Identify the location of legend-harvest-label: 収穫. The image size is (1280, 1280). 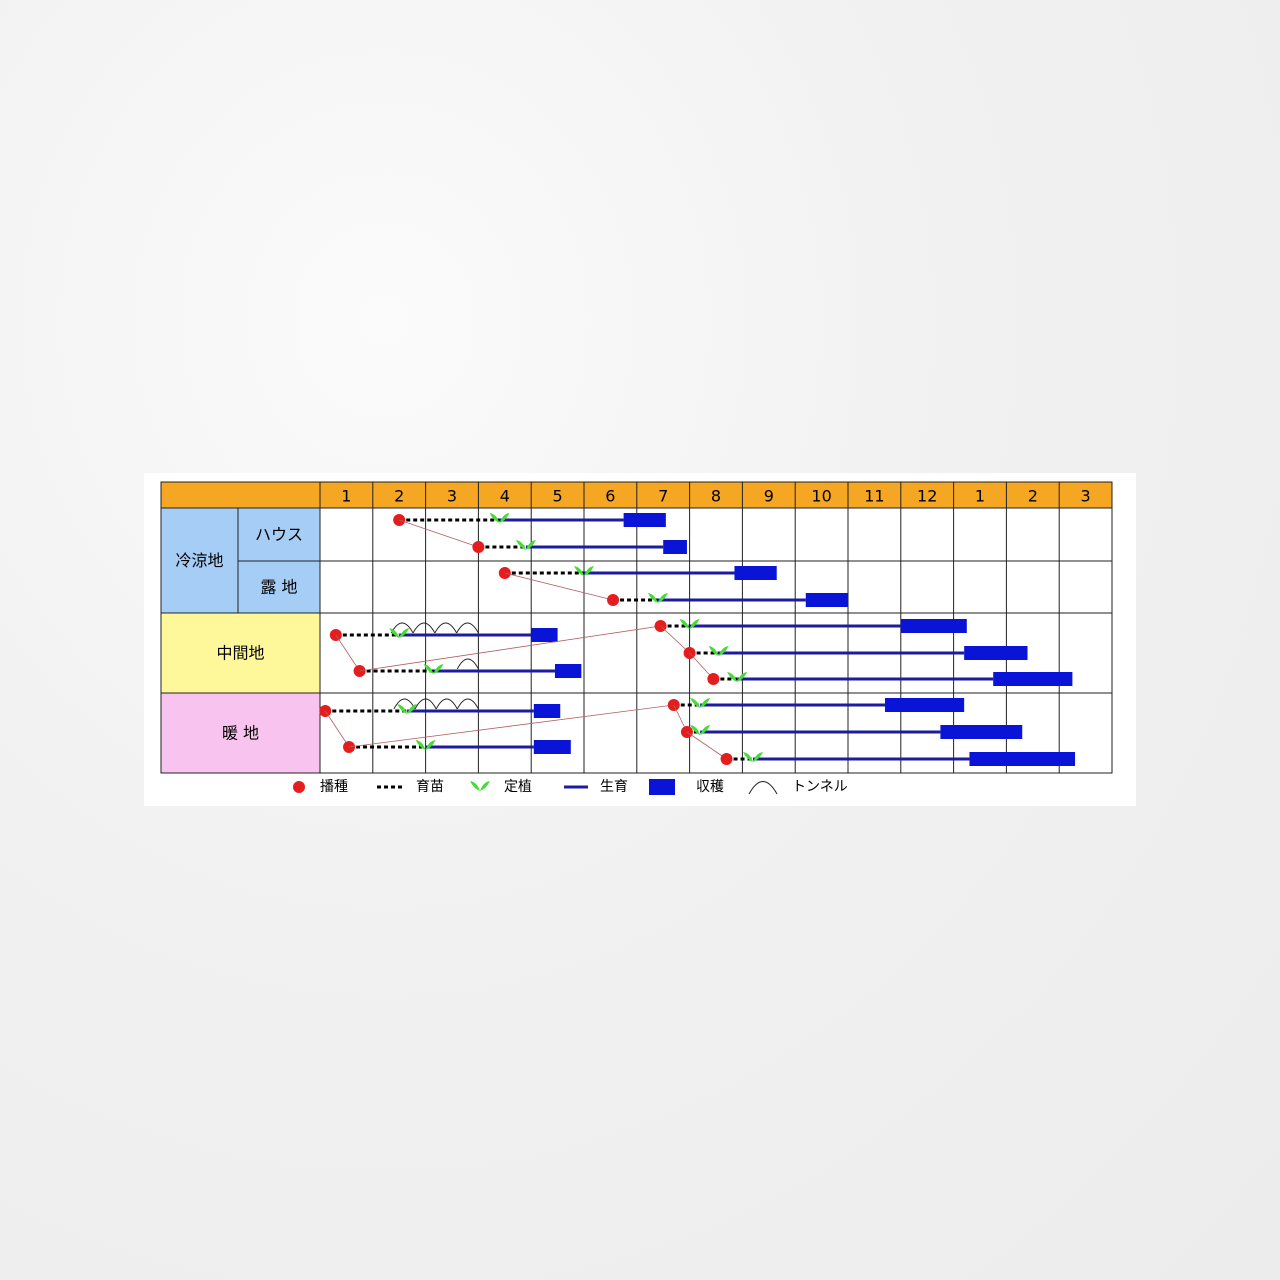
(710, 787).